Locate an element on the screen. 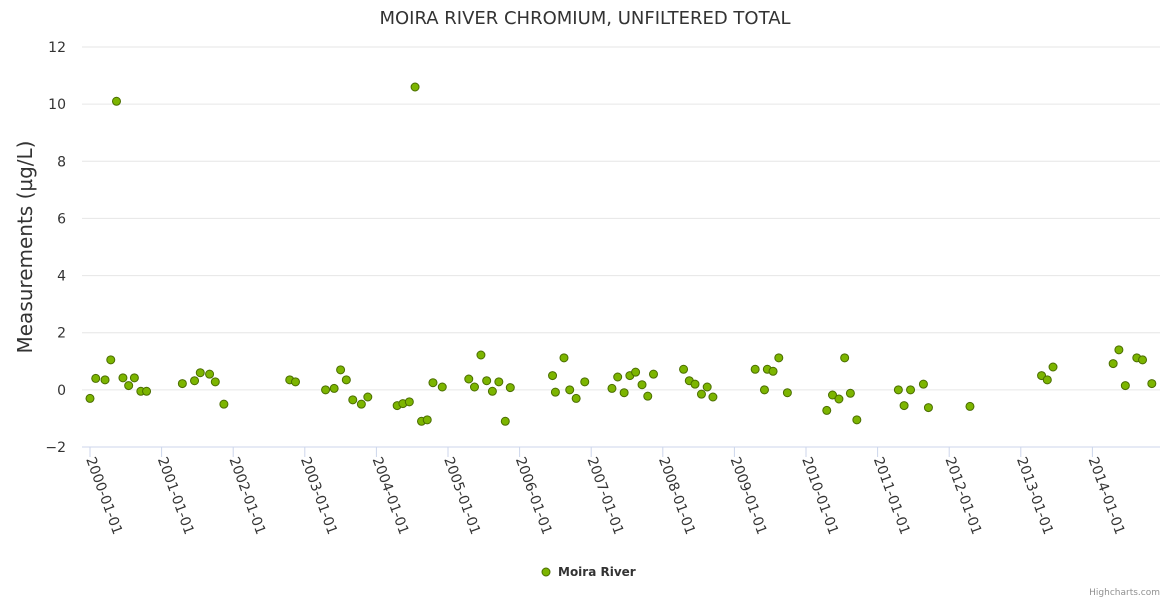 This screenshot has height=600, width=1170. y-tick-label: 2 is located at coordinates (61, 334).